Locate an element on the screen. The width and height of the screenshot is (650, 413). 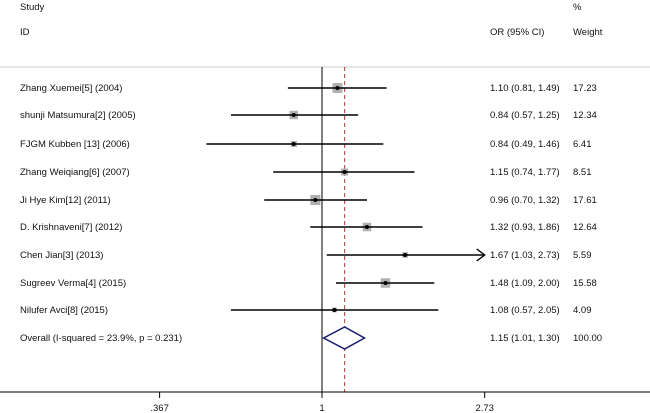
header-study-top: Study is located at coordinates (32, 7).